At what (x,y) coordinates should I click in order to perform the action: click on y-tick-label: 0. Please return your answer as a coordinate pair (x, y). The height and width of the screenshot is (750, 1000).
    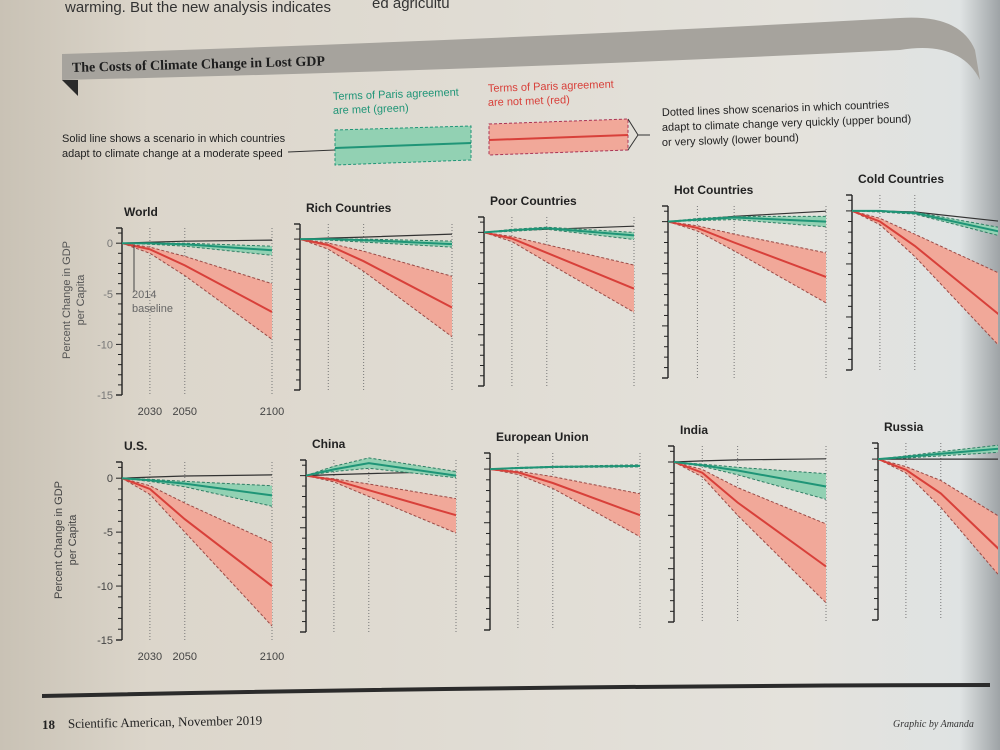
    Looking at the image, I should click on (110, 479).